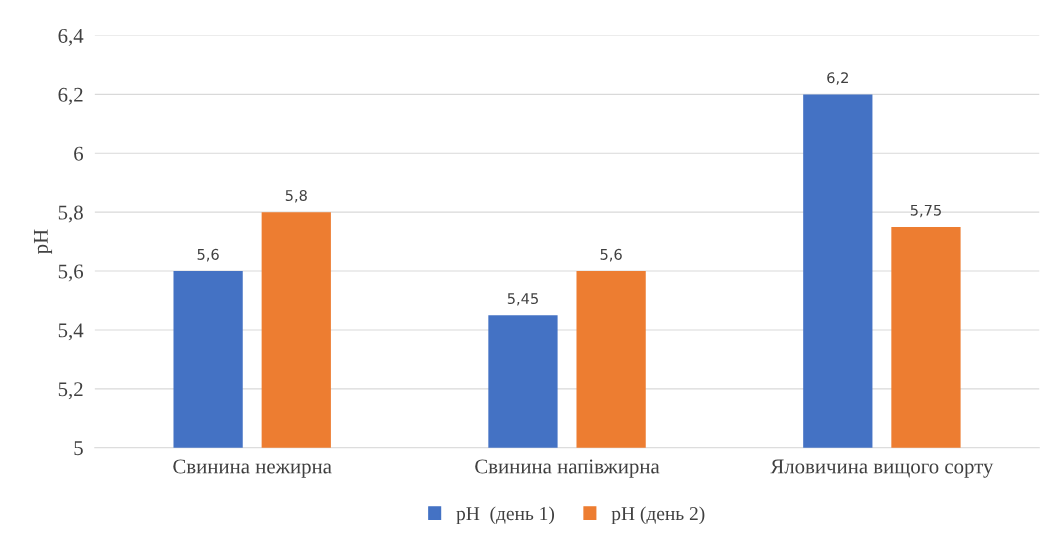 The height and width of the screenshot is (546, 1053). What do you see at coordinates (522, 299) in the screenshot?
I see `data-label: 5,45` at bounding box center [522, 299].